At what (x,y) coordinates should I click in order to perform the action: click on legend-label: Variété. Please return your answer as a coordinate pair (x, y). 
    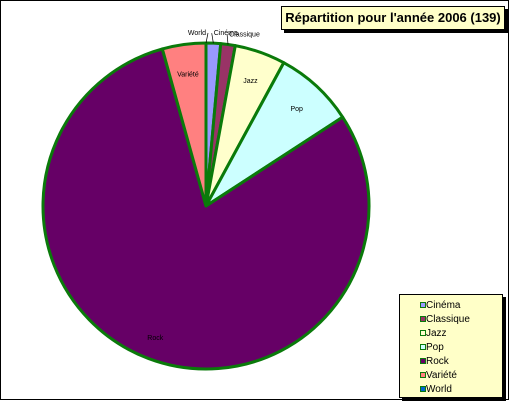
    Looking at the image, I should click on (441, 375).